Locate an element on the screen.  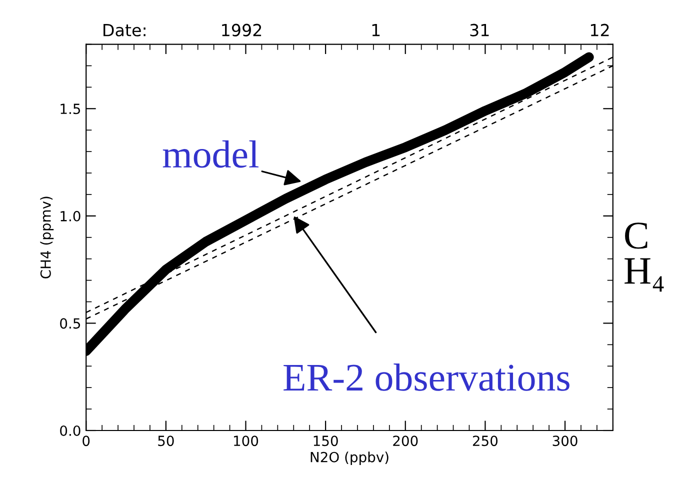
x-tick-label: 200 is located at coordinates (405, 441).